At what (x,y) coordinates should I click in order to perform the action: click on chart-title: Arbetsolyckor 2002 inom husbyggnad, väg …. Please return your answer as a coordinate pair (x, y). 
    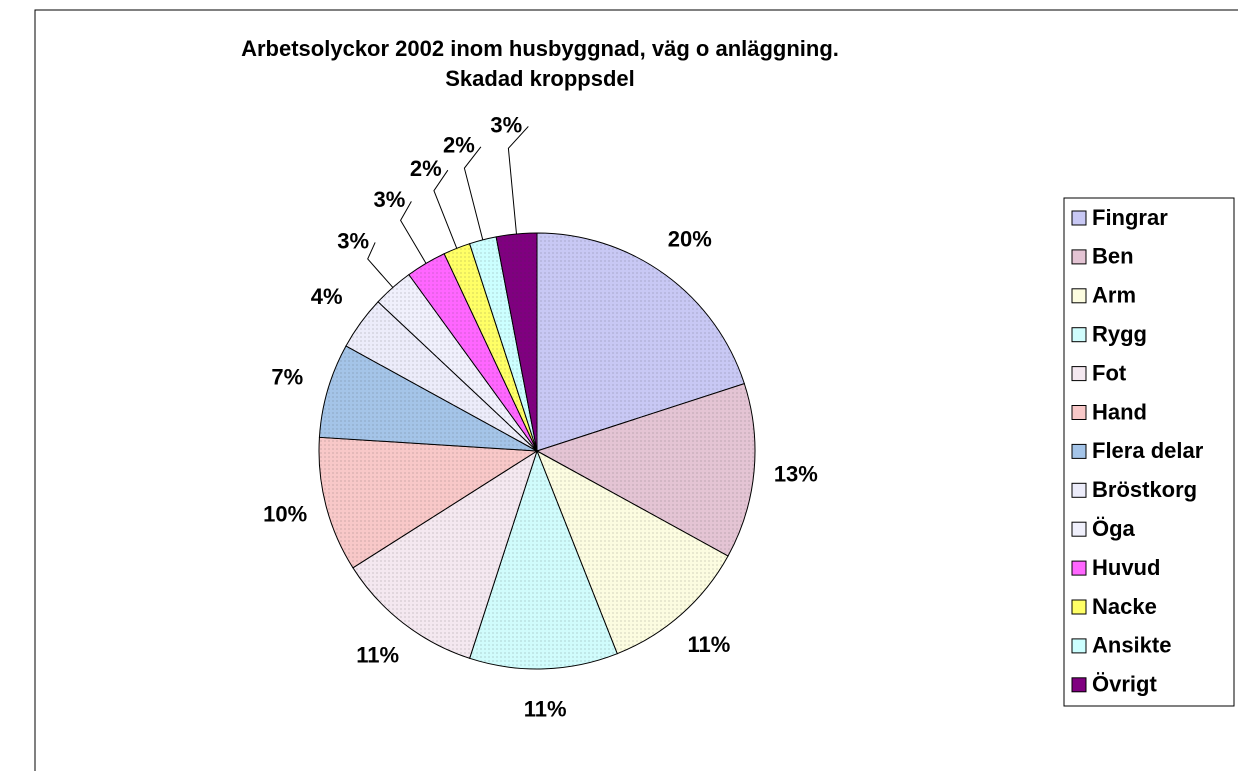
    Looking at the image, I should click on (540, 48).